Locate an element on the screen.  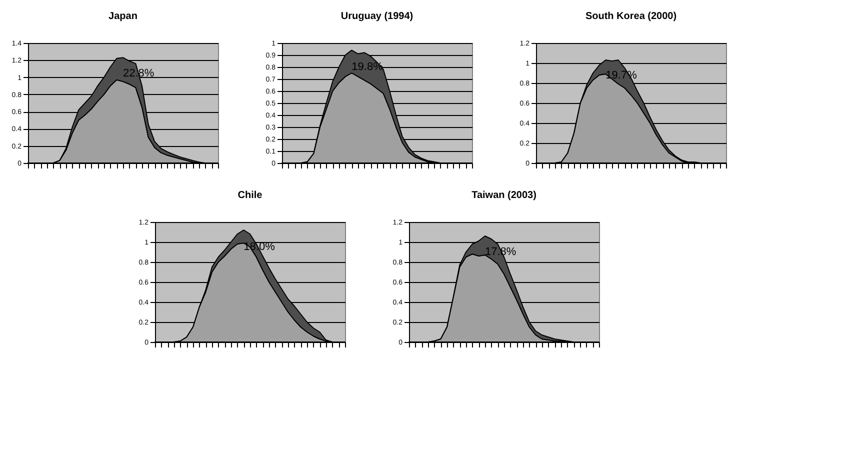
chart-title: Uruguay (1994) is located at coordinates (377, 16).